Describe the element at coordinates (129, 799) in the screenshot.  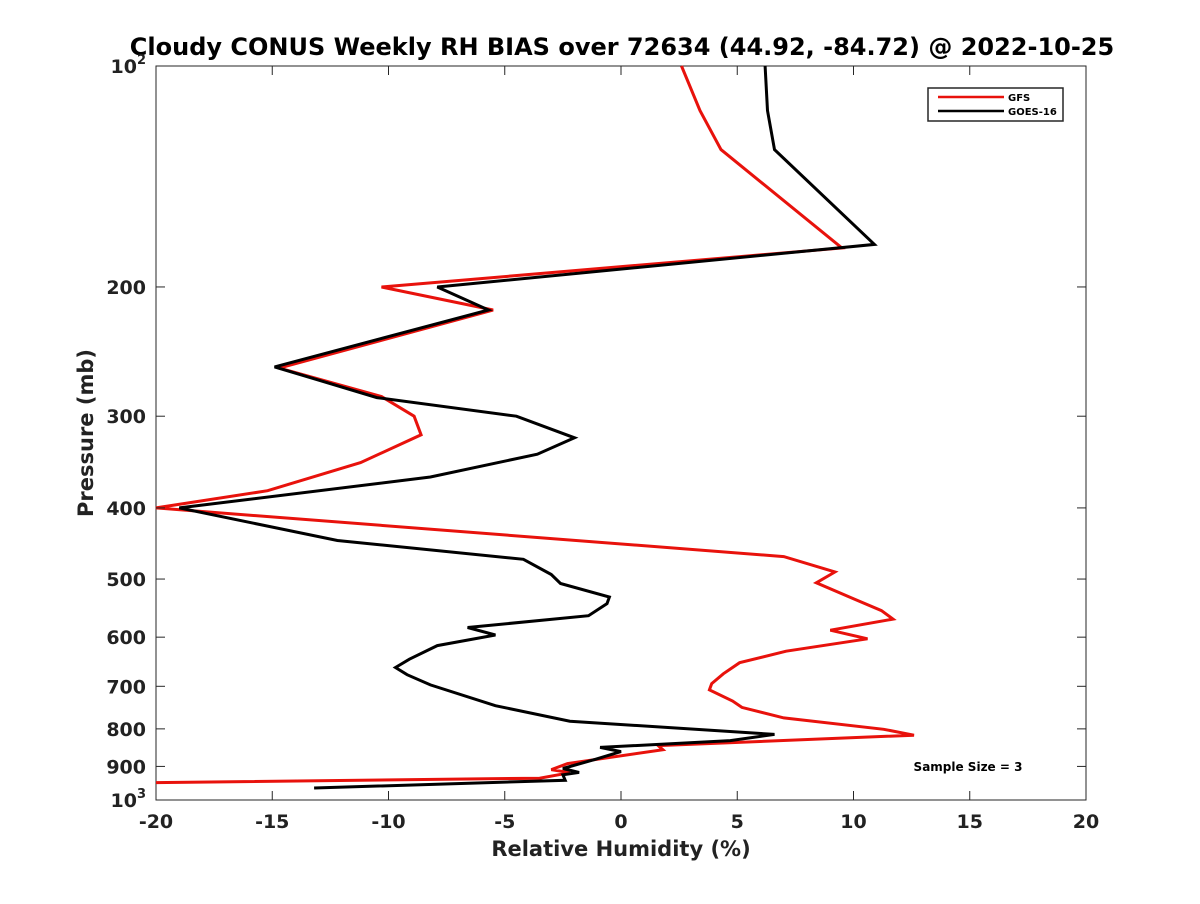
I see `y-tick-label: 10³` at that location.